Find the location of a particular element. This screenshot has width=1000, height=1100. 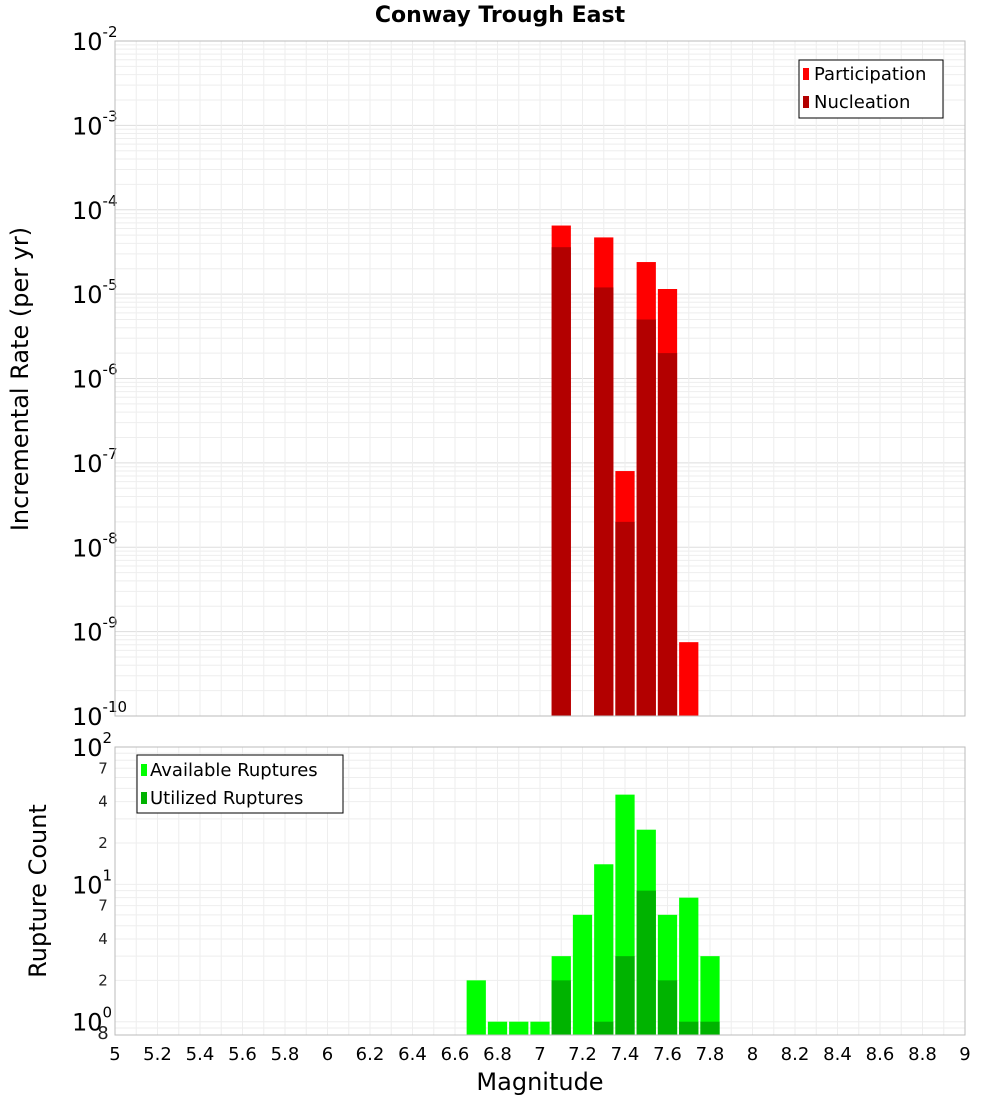

y-tick-label: 10⁻⁹ is located at coordinates (95, 630).